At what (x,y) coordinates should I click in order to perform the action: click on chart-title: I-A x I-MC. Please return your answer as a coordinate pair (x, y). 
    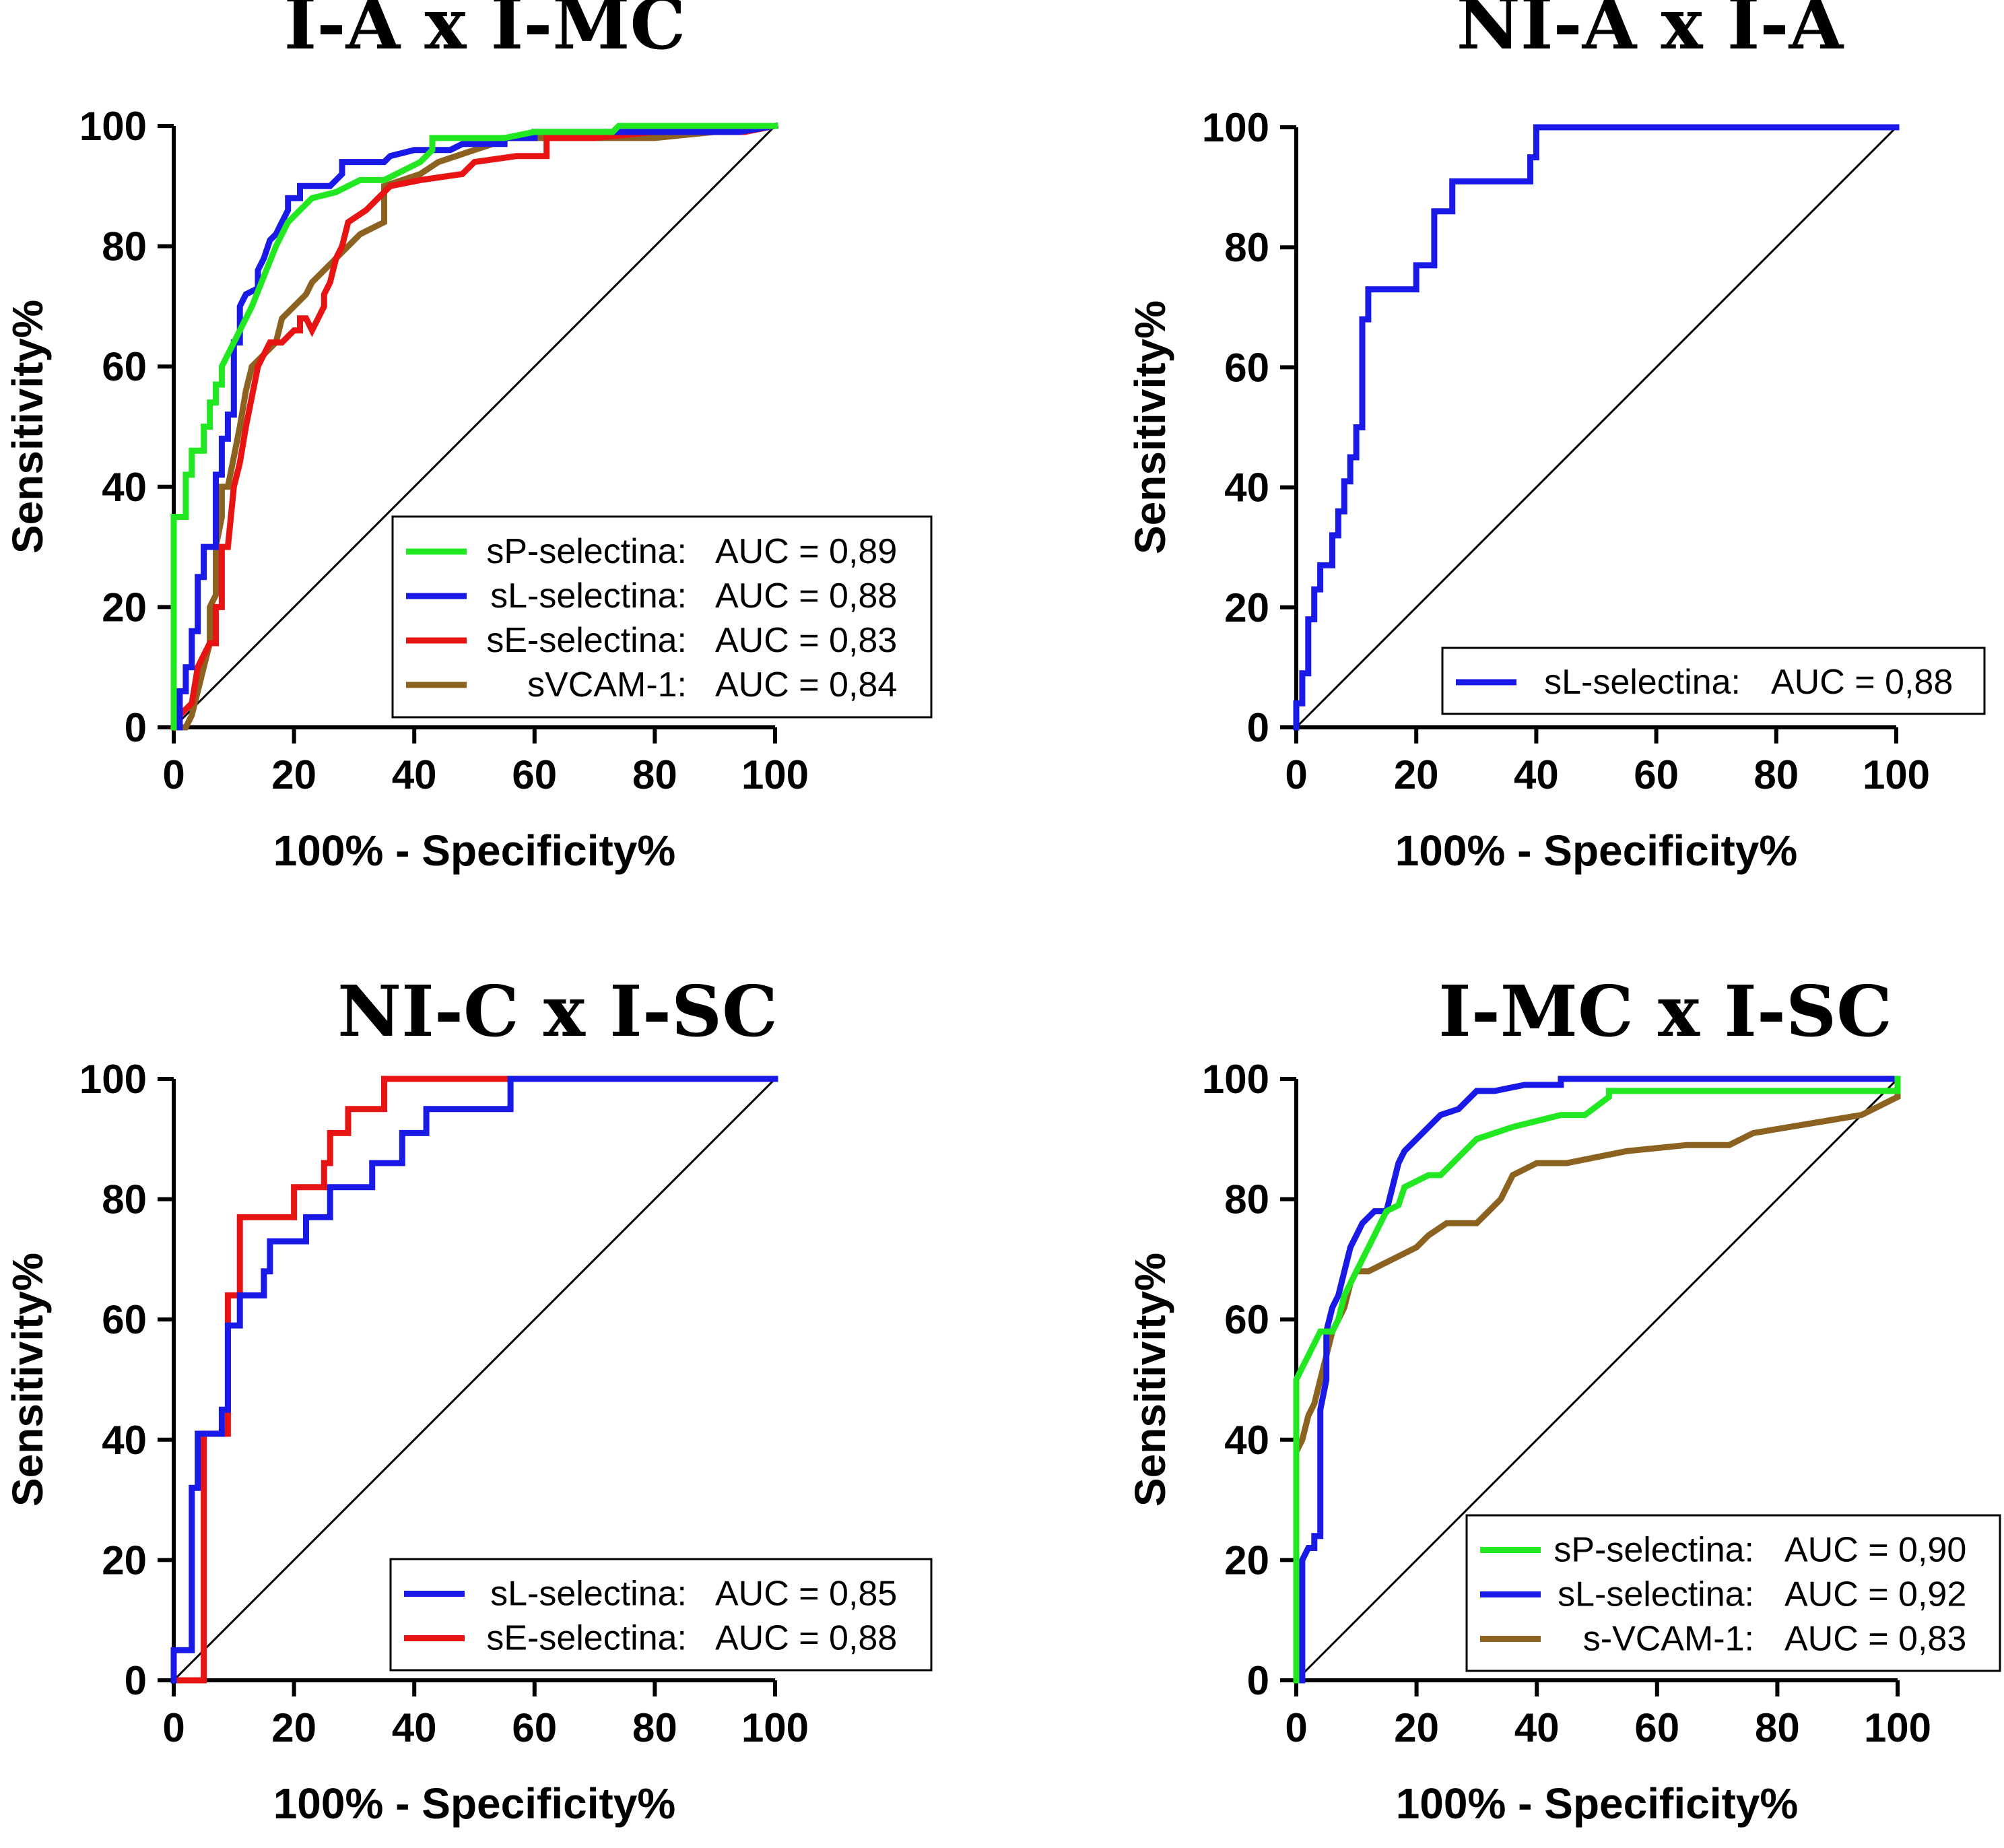
    Looking at the image, I should click on (485, 32).